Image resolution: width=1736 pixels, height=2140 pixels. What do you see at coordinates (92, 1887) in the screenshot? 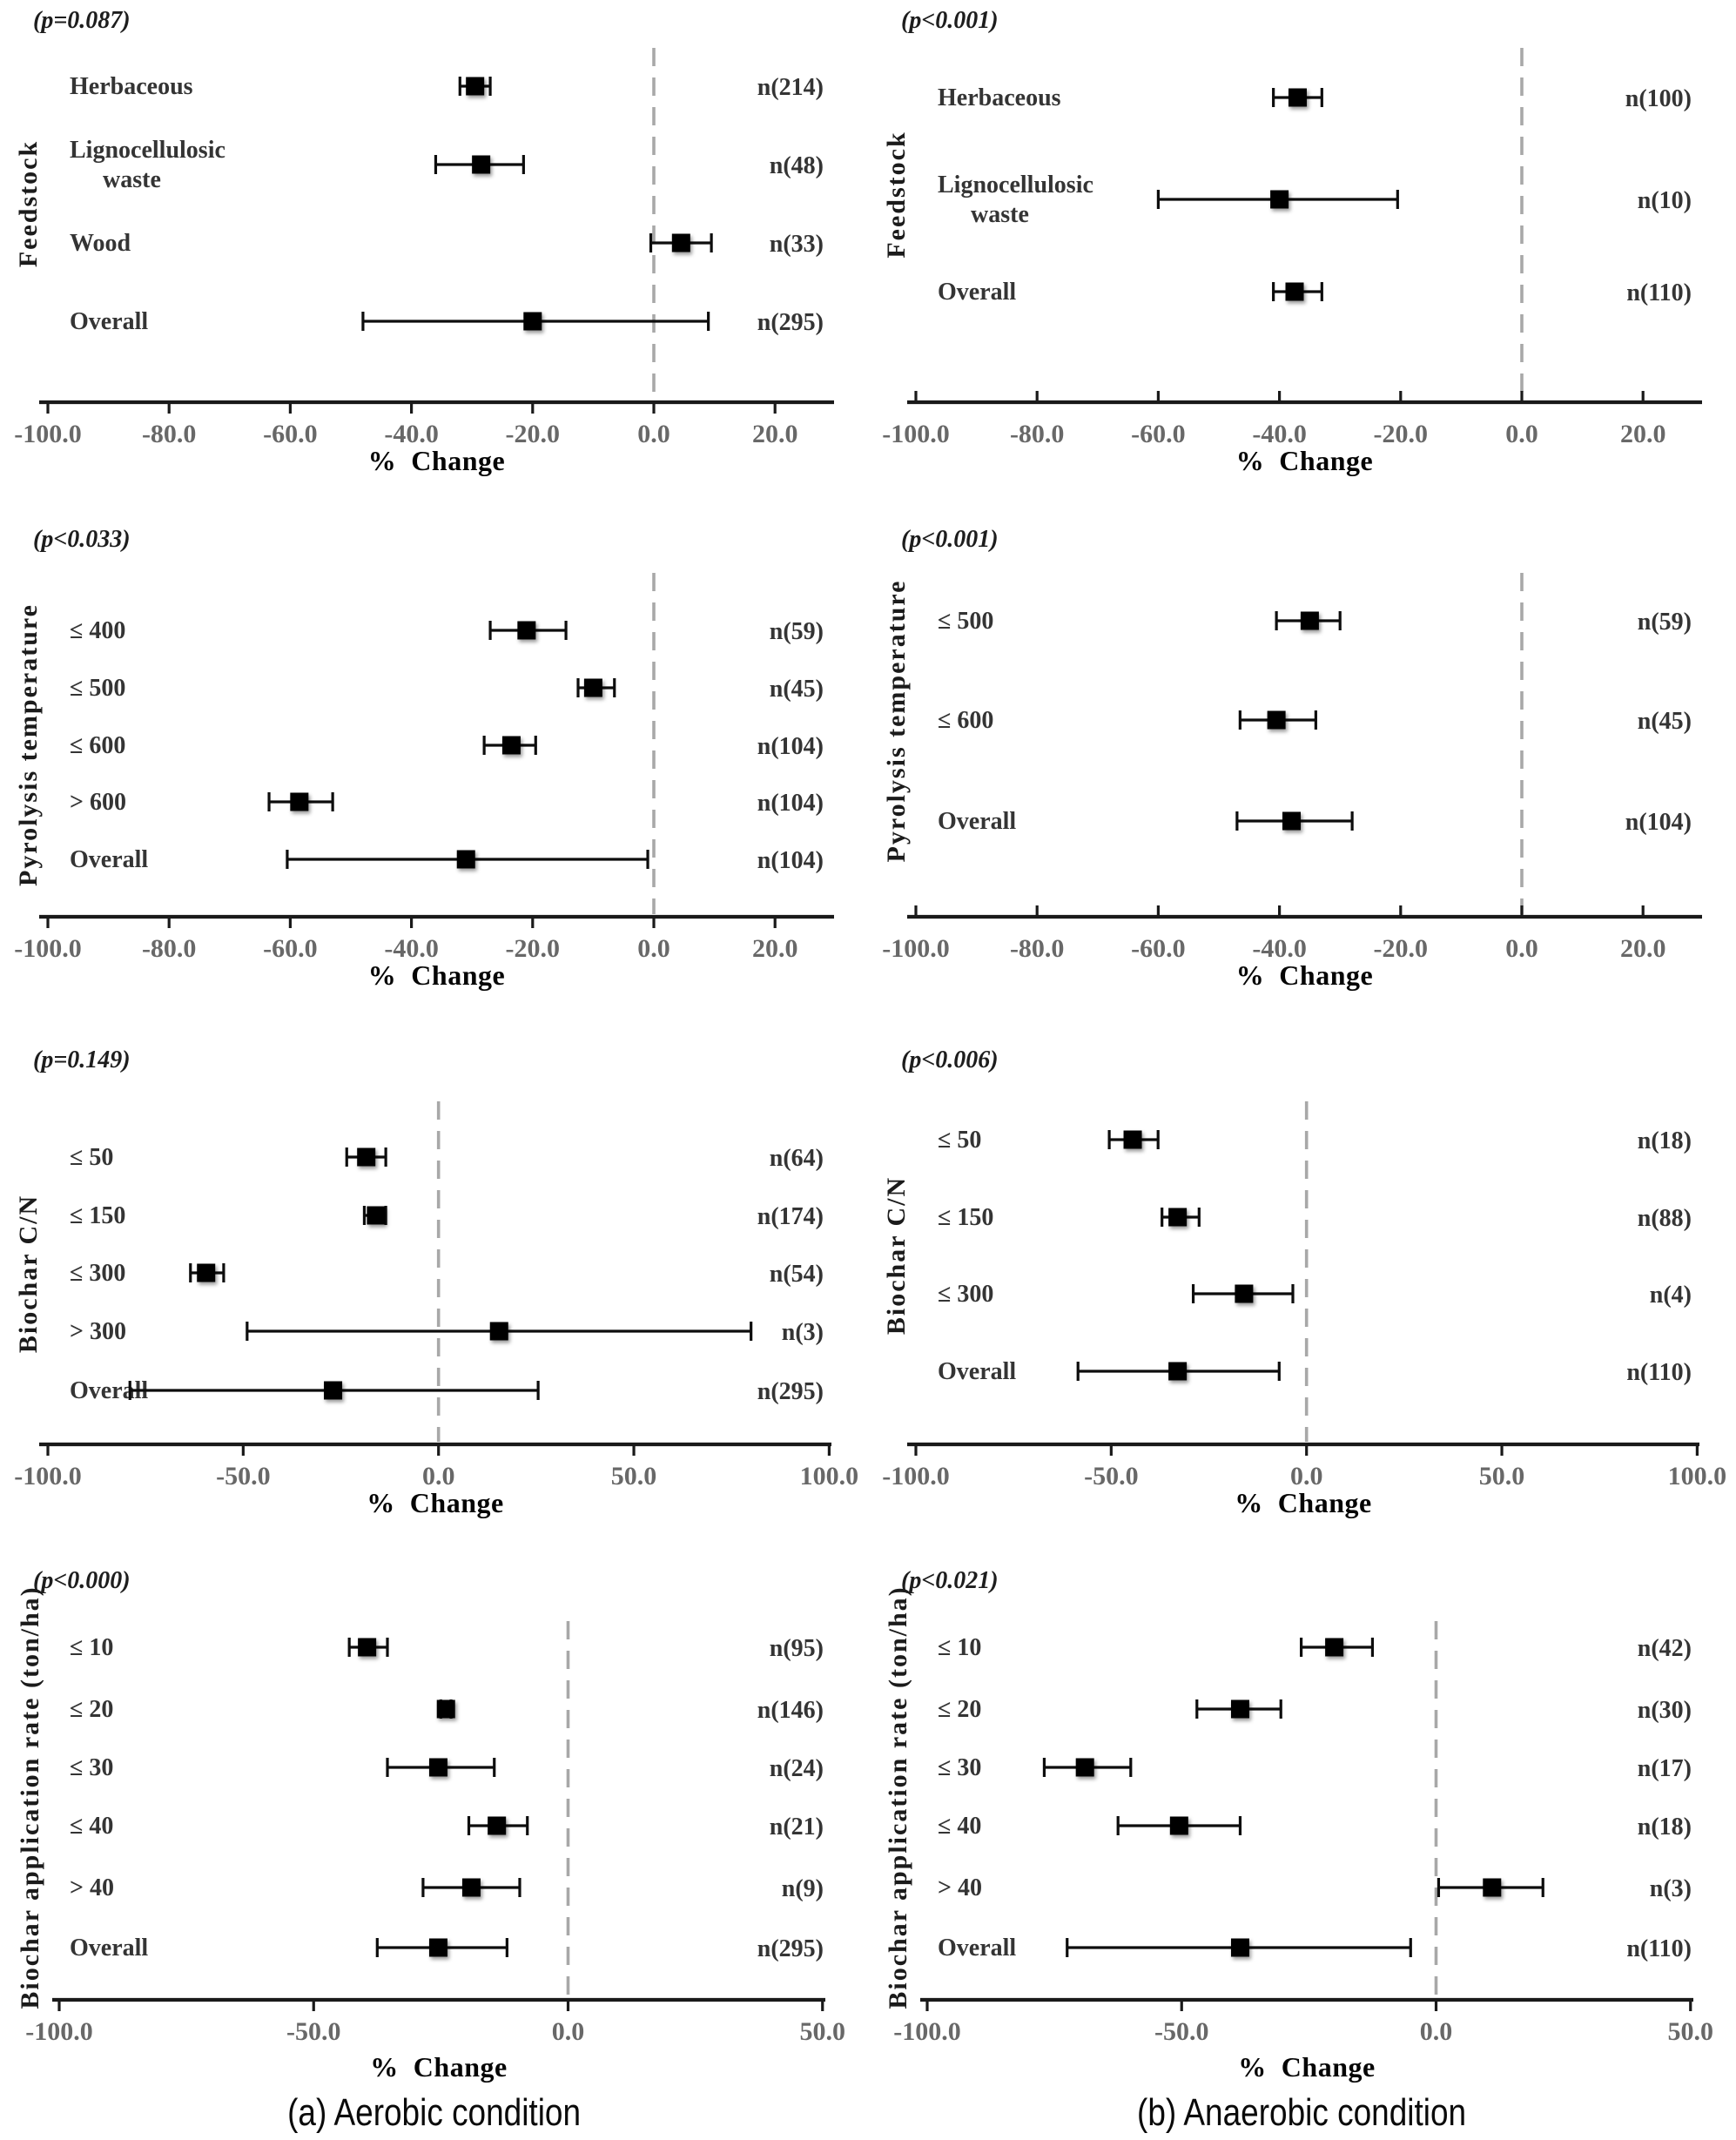
I see `category-label: > 40` at bounding box center [92, 1887].